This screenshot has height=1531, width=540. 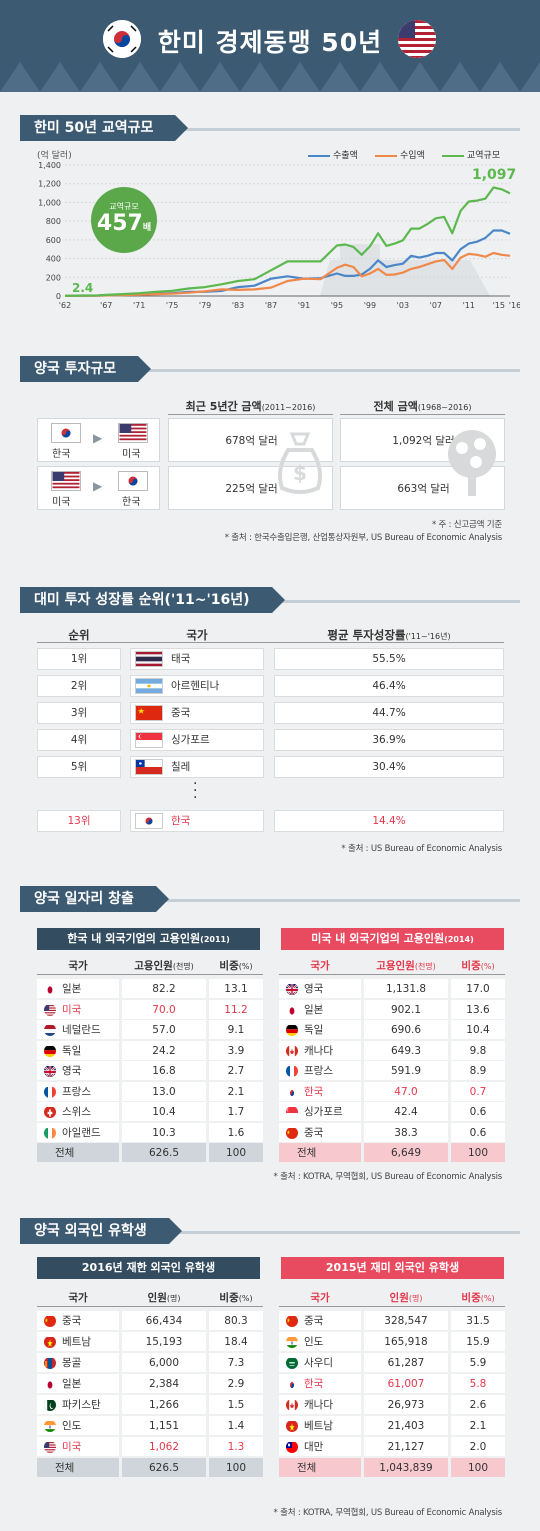 What do you see at coordinates (79, 659) in the screenshot?
I see `ranking-row-rank: 1위` at bounding box center [79, 659].